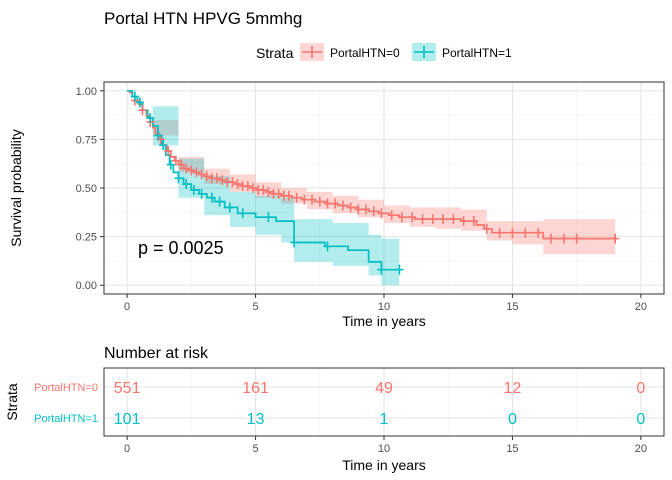 This screenshot has height=480, width=672. I want to click on risk-count-cell: 13, so click(256, 419).